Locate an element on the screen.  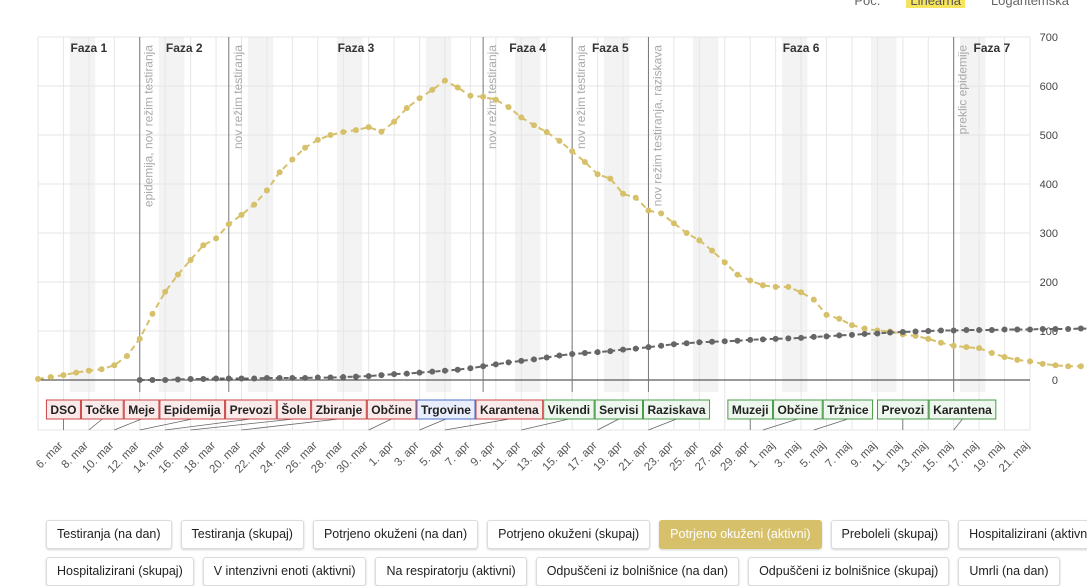
na-respiratorju-aktivni-button: Na respiratorju (aktivni) is located at coordinates (451, 571).